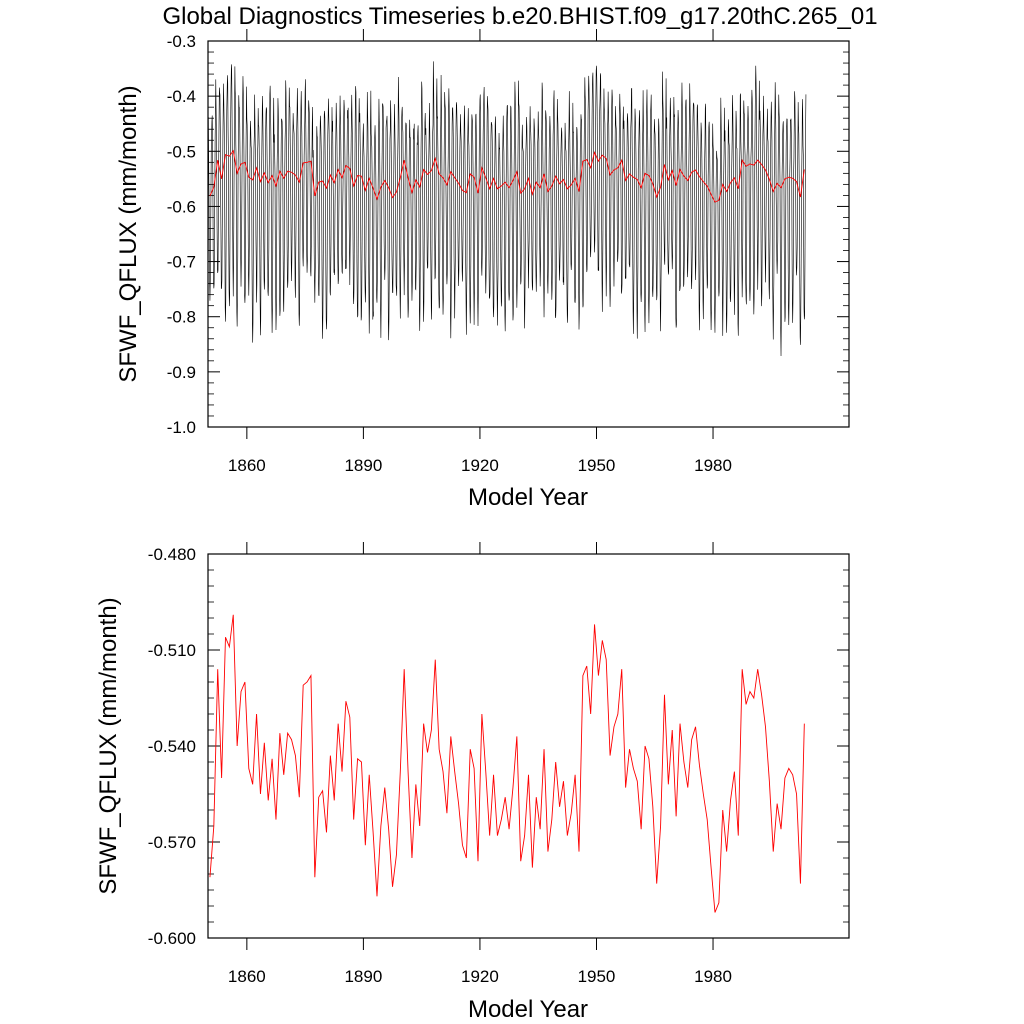 Image resolution: width=1024 pixels, height=1024 pixels. I want to click on y-tick-label: -1.0, so click(181, 427).